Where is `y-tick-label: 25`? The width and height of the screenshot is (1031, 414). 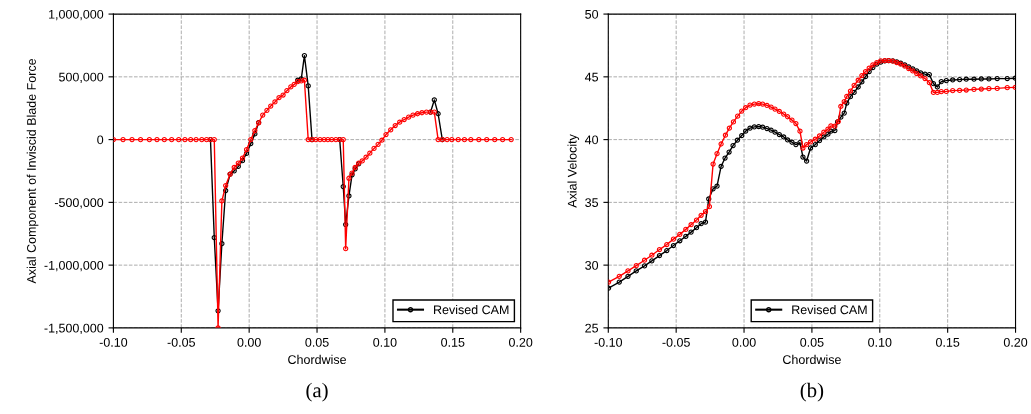
y-tick-label: 25 is located at coordinates (592, 328).